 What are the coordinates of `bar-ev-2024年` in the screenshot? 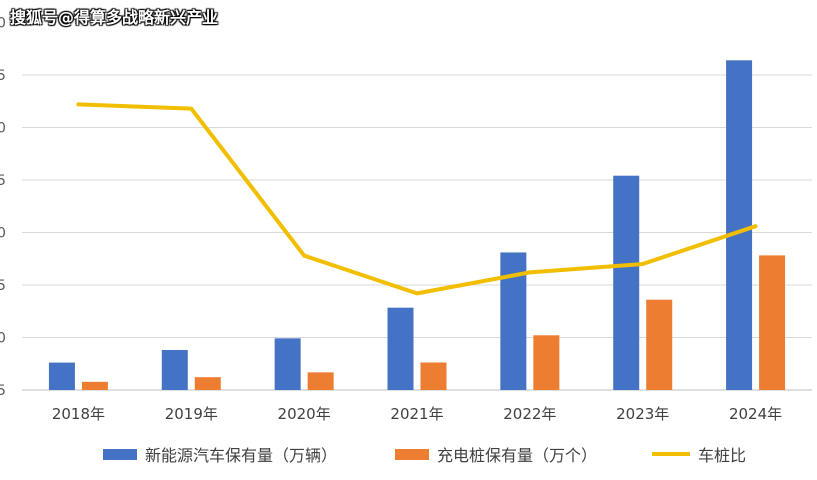 It's located at (739, 225).